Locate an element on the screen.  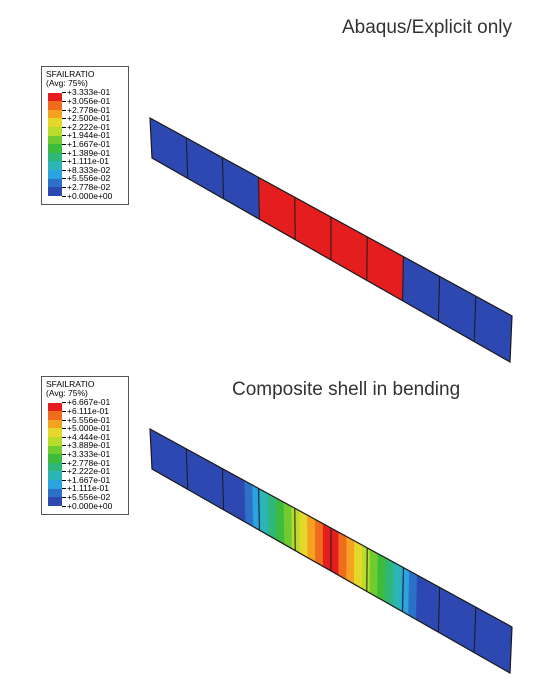
legend-row: +3.056e-01 is located at coordinates (85, 103).